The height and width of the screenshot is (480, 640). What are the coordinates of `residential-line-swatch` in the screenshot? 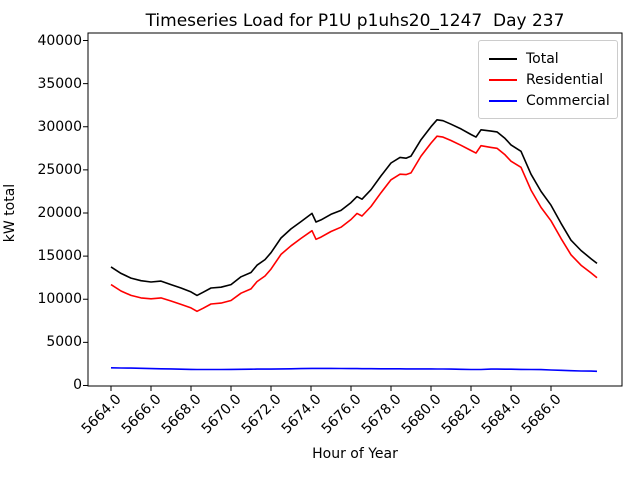 It's located at (503, 79).